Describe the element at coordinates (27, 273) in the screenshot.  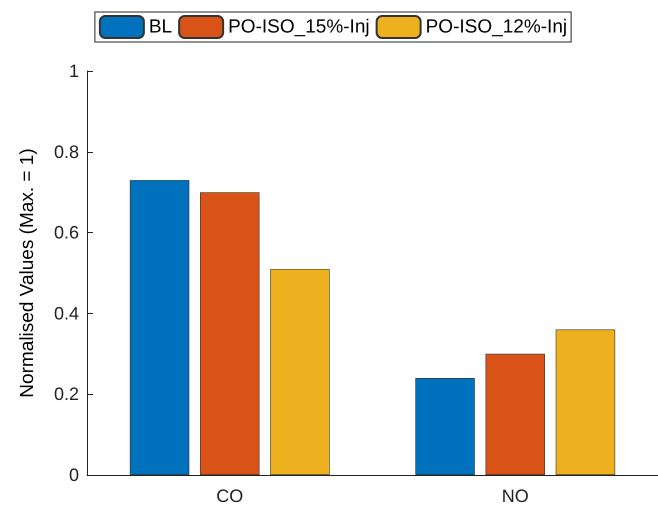
I see `y-axis-title: Normalised Values (Max. = 1)` at that location.